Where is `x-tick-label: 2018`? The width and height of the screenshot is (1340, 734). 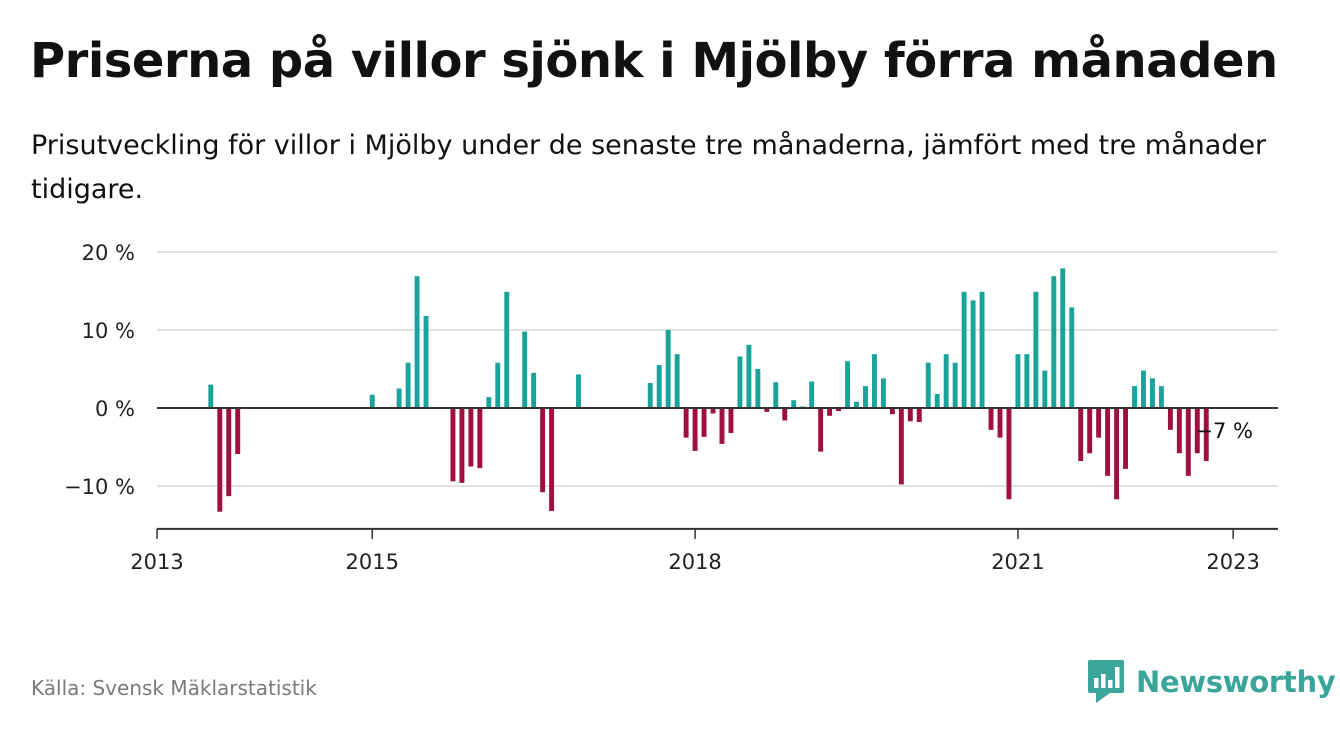 x-tick-label: 2018 is located at coordinates (694, 562).